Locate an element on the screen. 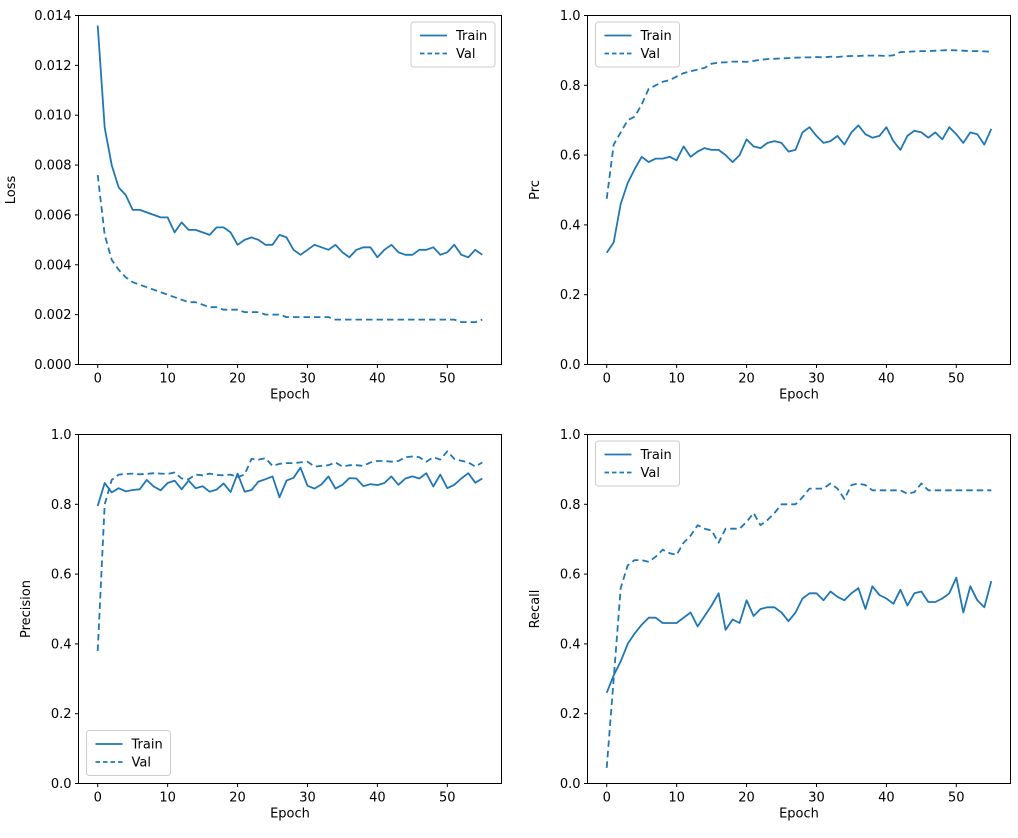 The height and width of the screenshot is (838, 1018). y-tick-label: 0.008 is located at coordinates (52, 166).